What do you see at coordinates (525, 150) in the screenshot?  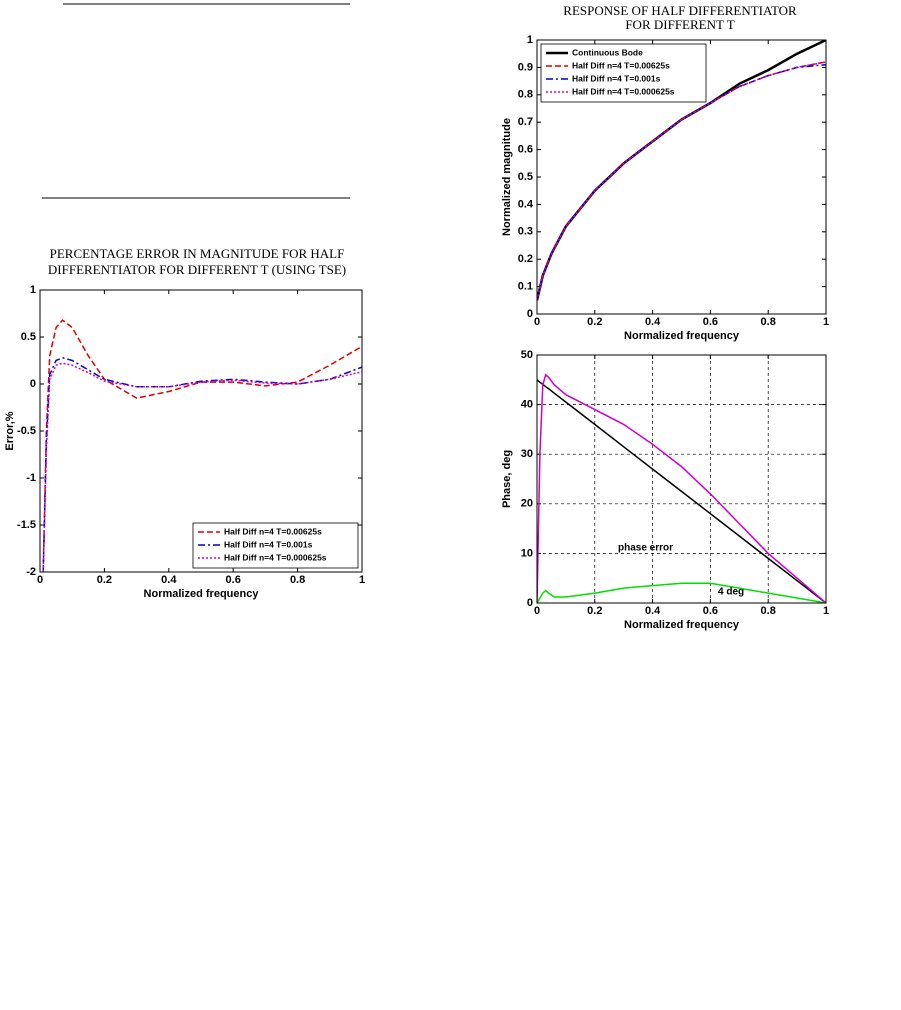 I see `y-tick-label: 0.6` at bounding box center [525, 150].